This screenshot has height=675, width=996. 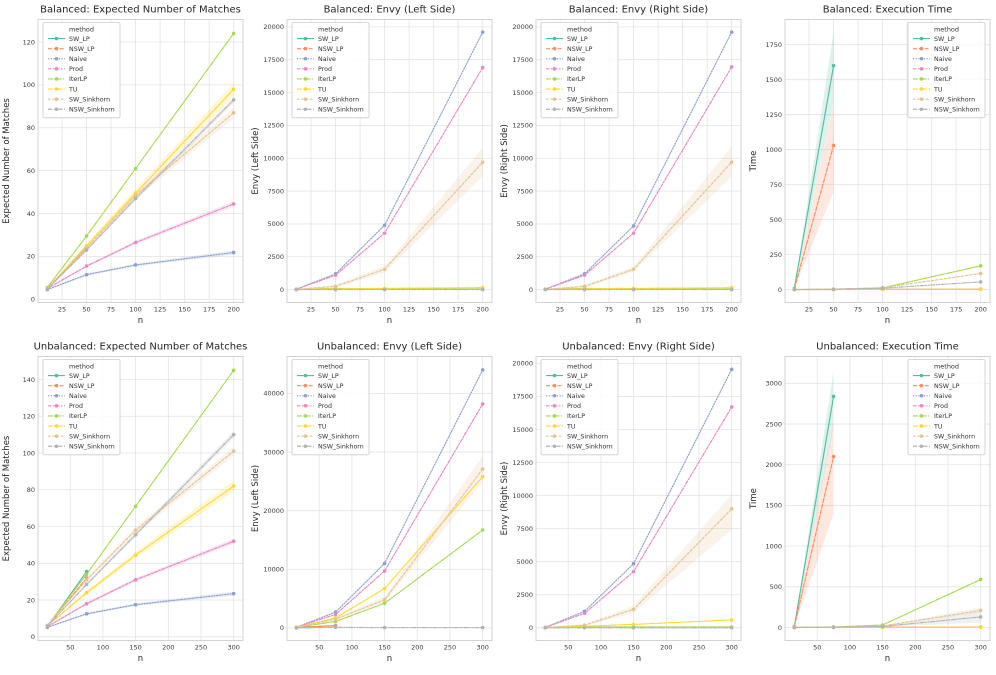 I want to click on x-tick-label: 150, so click(x=135, y=648).